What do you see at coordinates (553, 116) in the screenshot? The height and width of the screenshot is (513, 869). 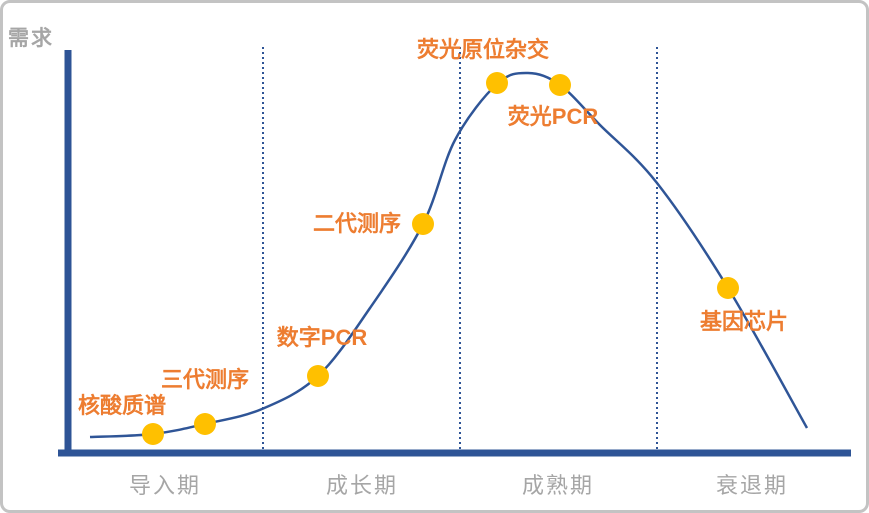 I see `technology-label-6: 荧光PCR` at bounding box center [553, 116].